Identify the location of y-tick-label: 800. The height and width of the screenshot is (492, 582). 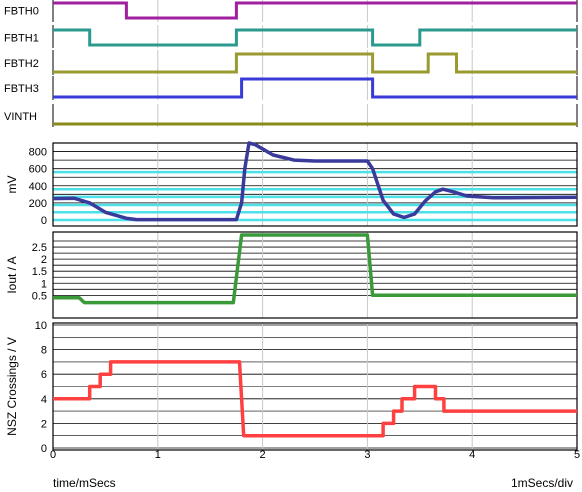
(38, 153).